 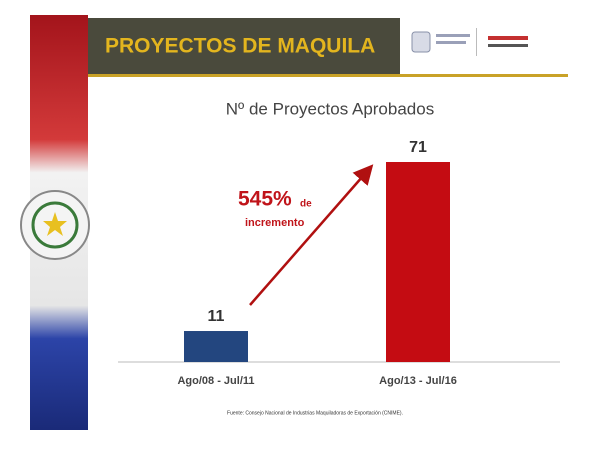 What do you see at coordinates (476, 42) in the screenshot?
I see `logo-divider` at bounding box center [476, 42].